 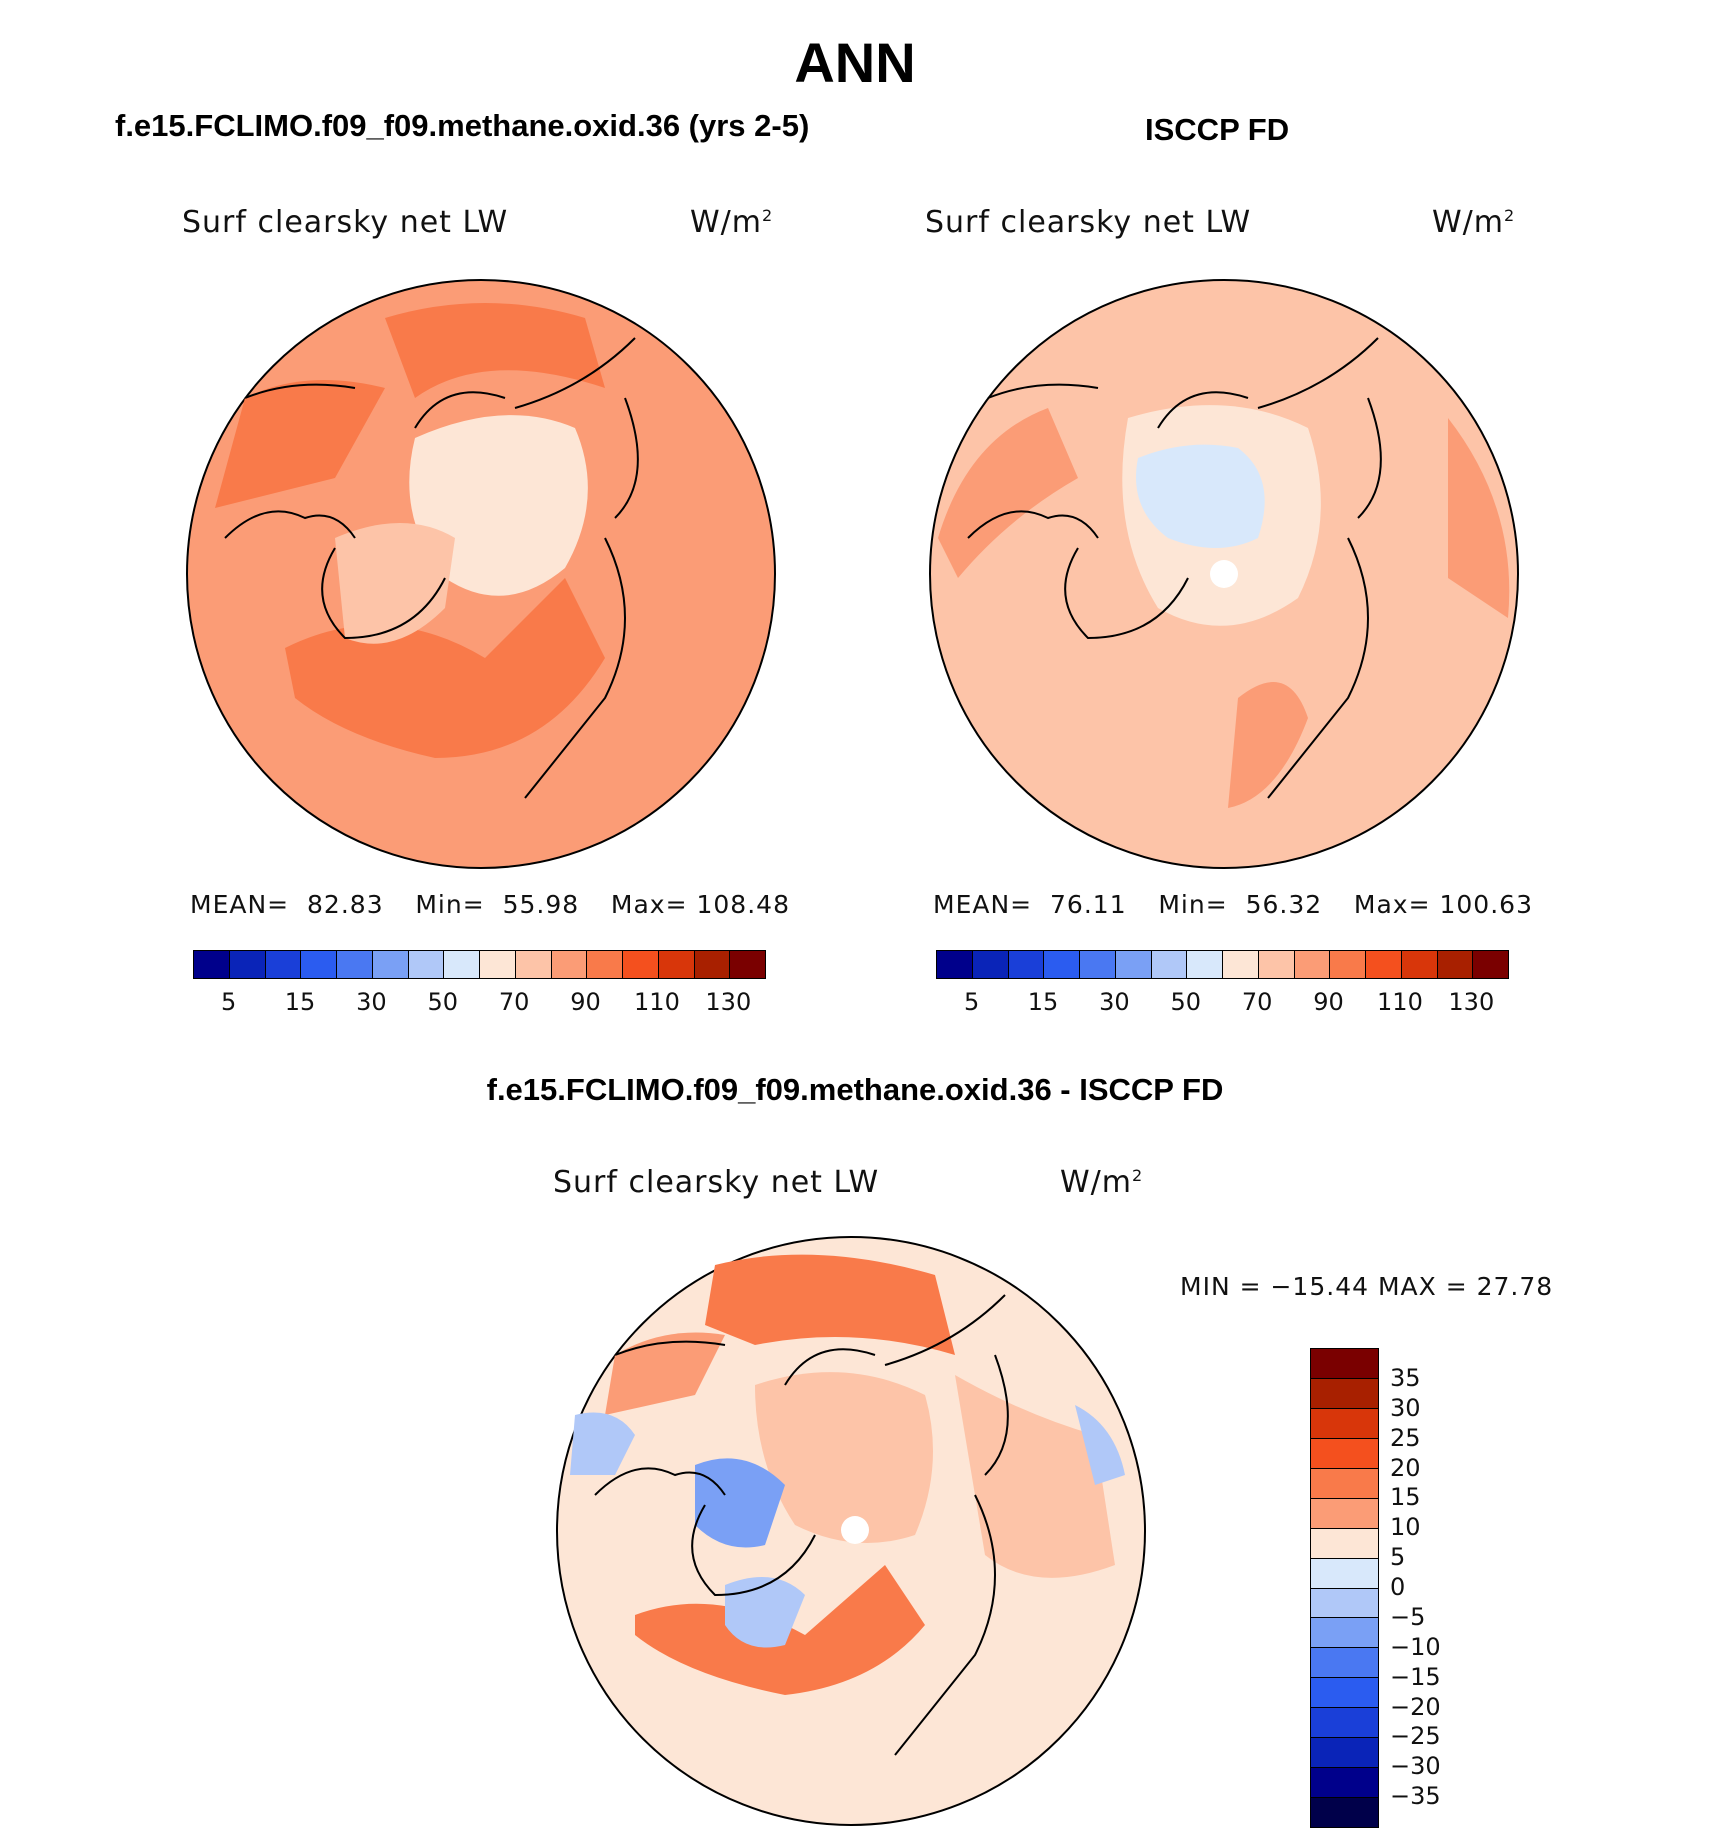 What do you see at coordinates (1240, 904) in the screenshot?
I see `panel2-min: Min= 56.32` at bounding box center [1240, 904].